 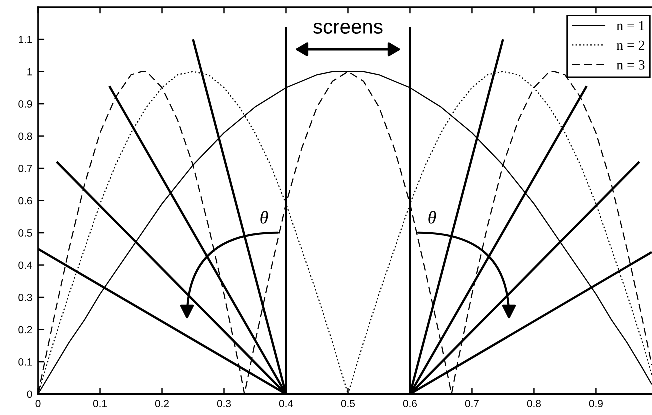 What do you see at coordinates (25, 201) in the screenshot?
I see `y-tick-label: 0.6` at bounding box center [25, 201].